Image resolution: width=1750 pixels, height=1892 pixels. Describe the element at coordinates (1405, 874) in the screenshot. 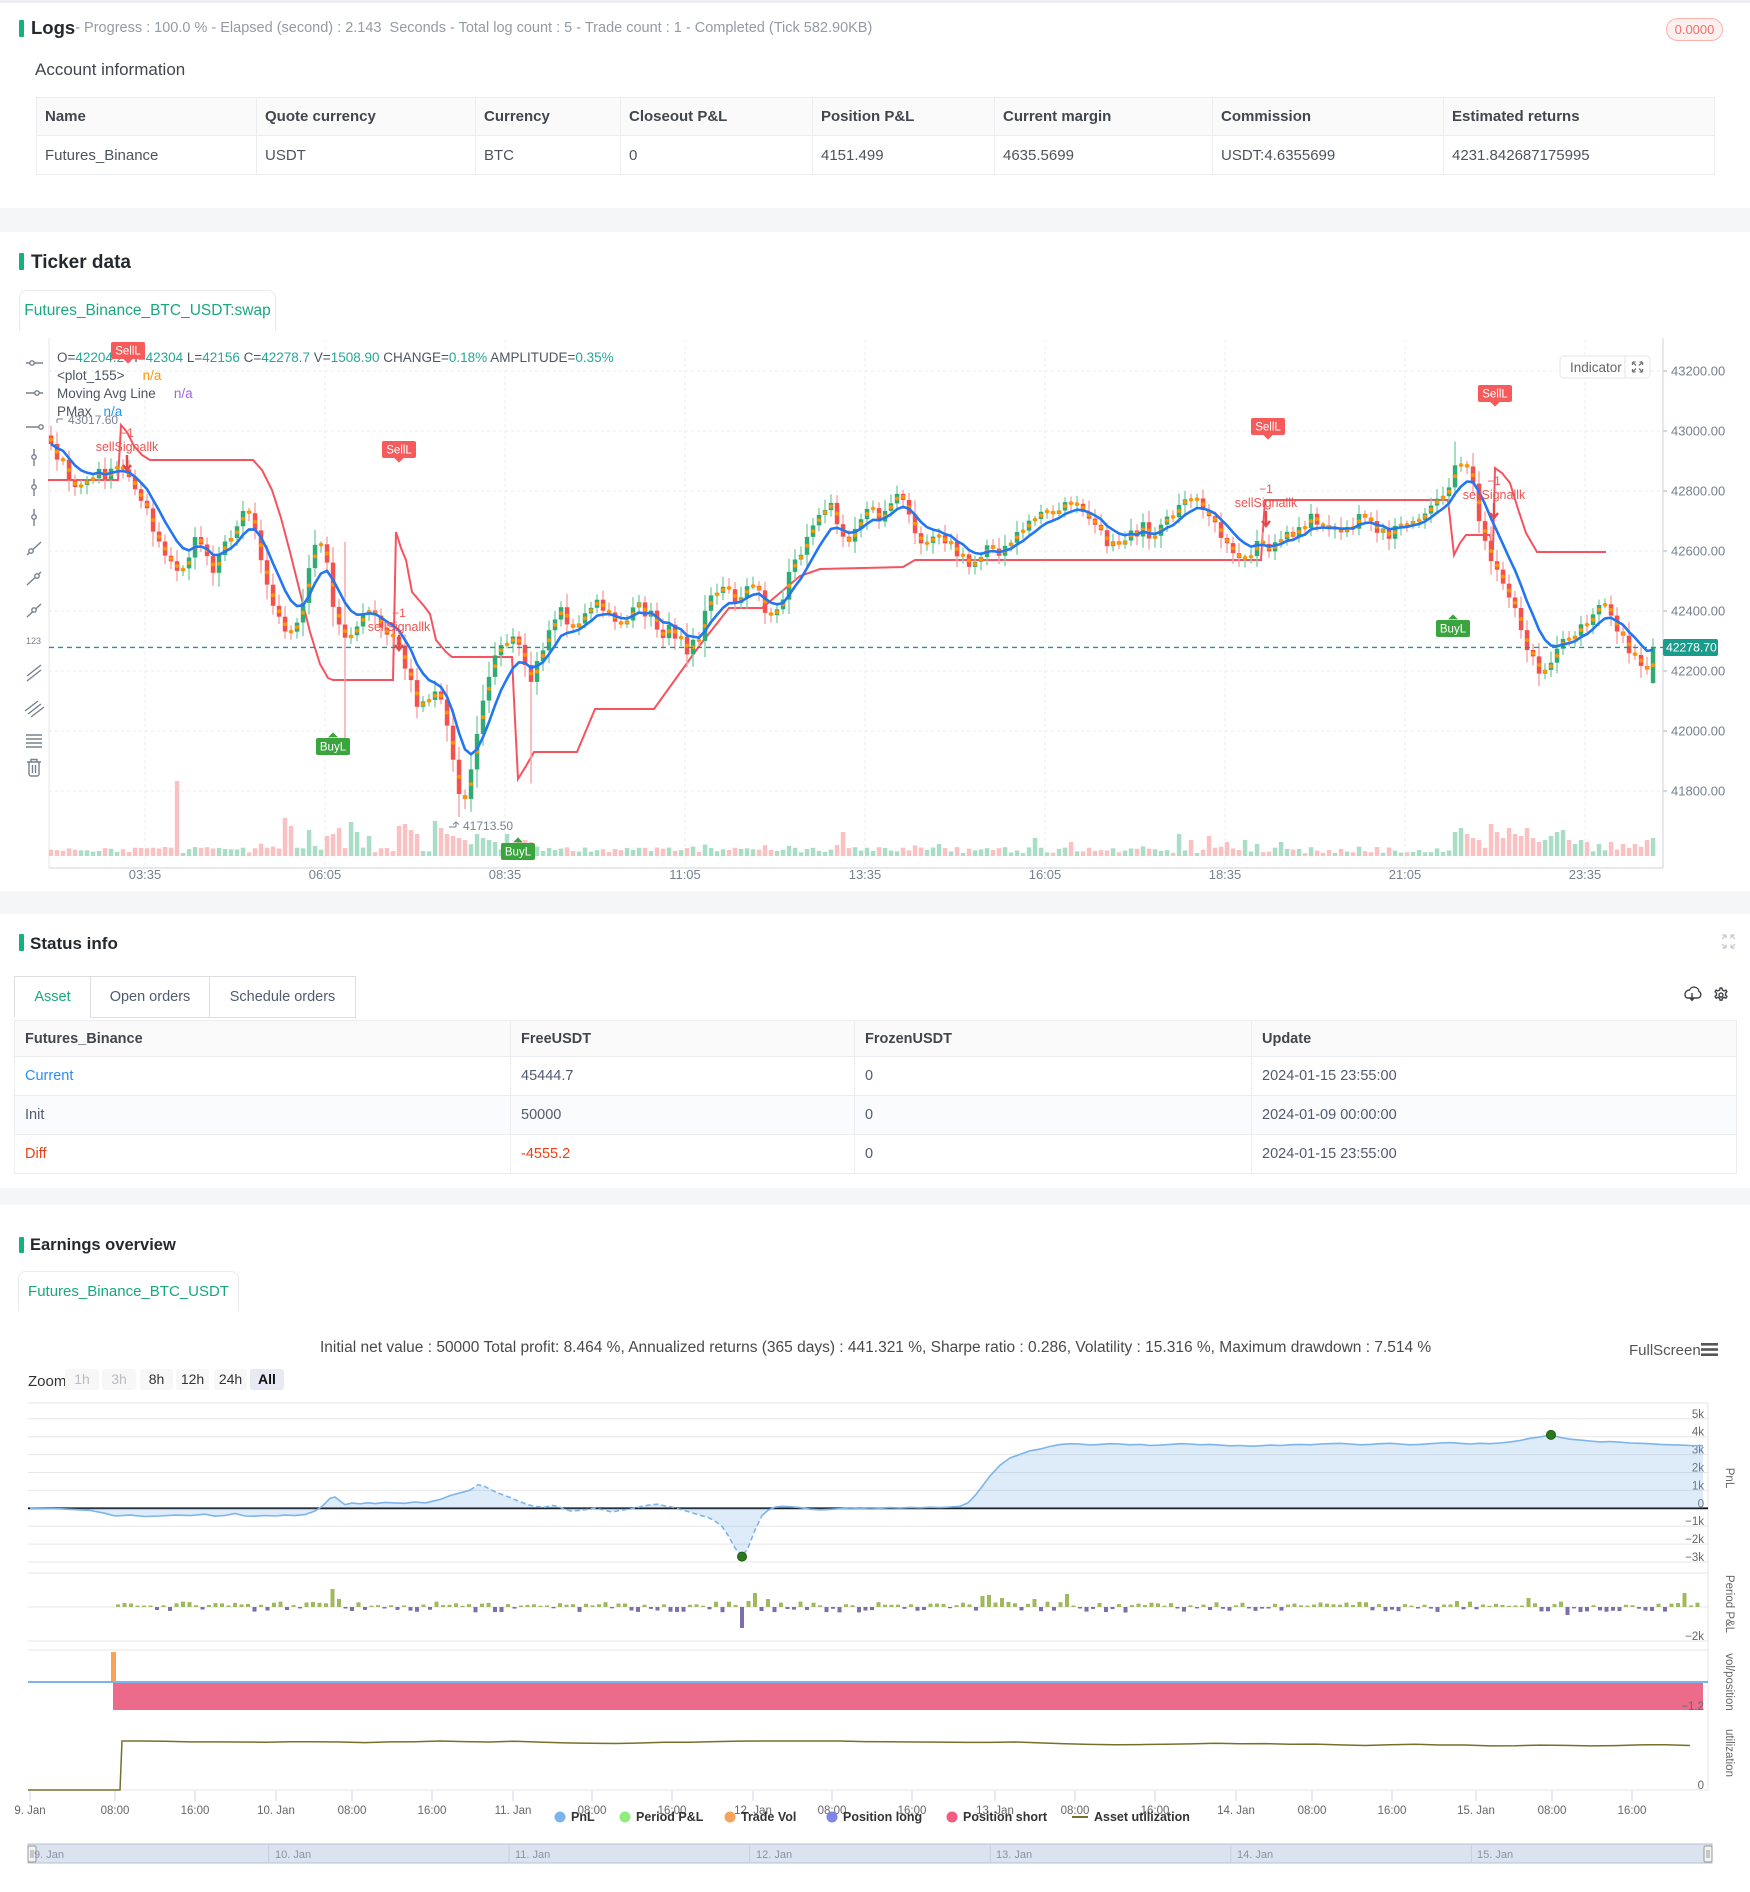

I see `svg-text: 21:05` at that location.